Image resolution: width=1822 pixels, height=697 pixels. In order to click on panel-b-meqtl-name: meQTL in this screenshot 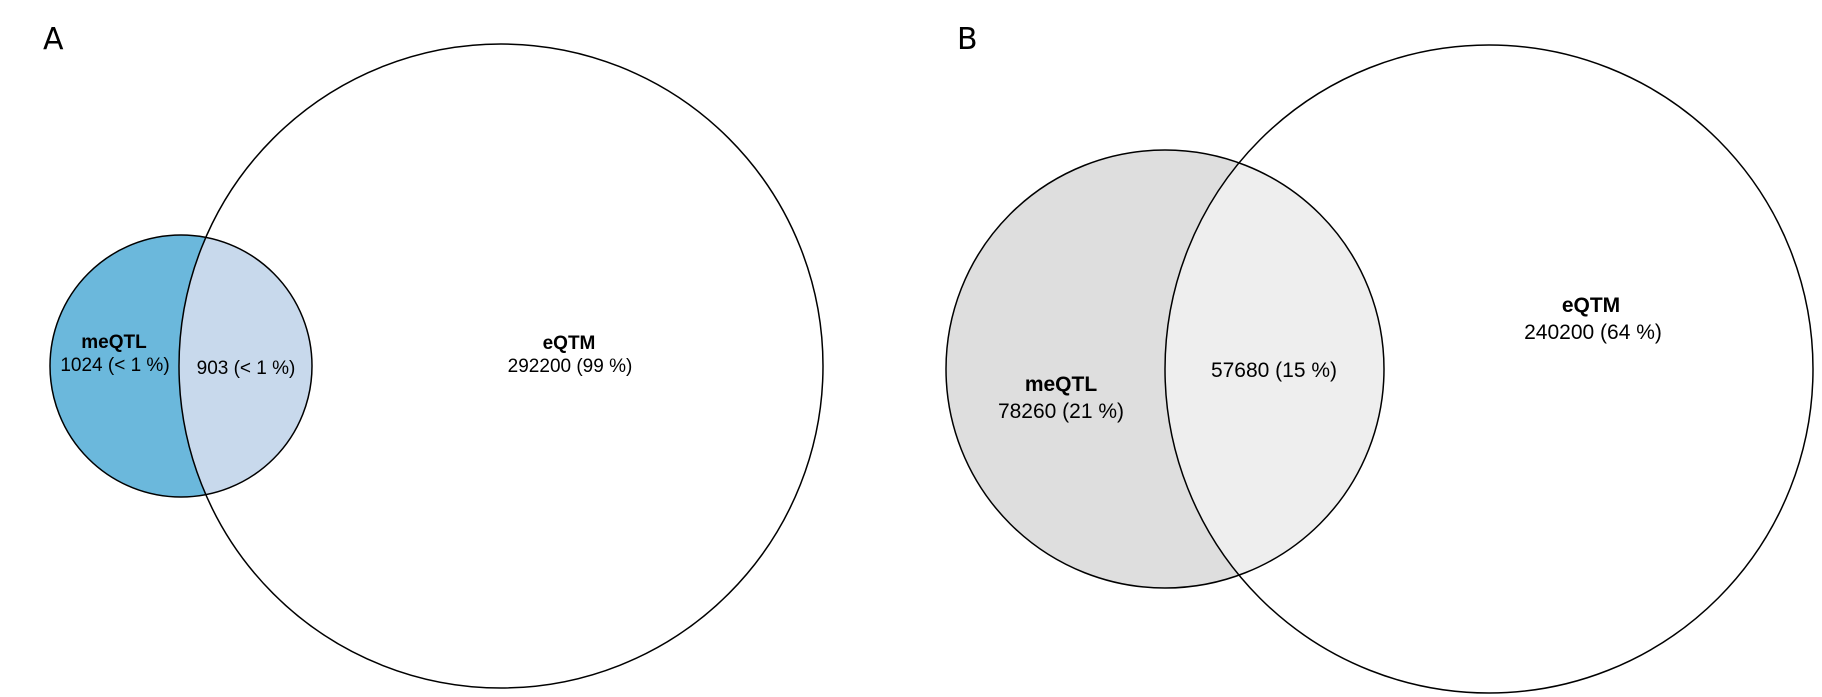, I will do `click(1061, 384)`.